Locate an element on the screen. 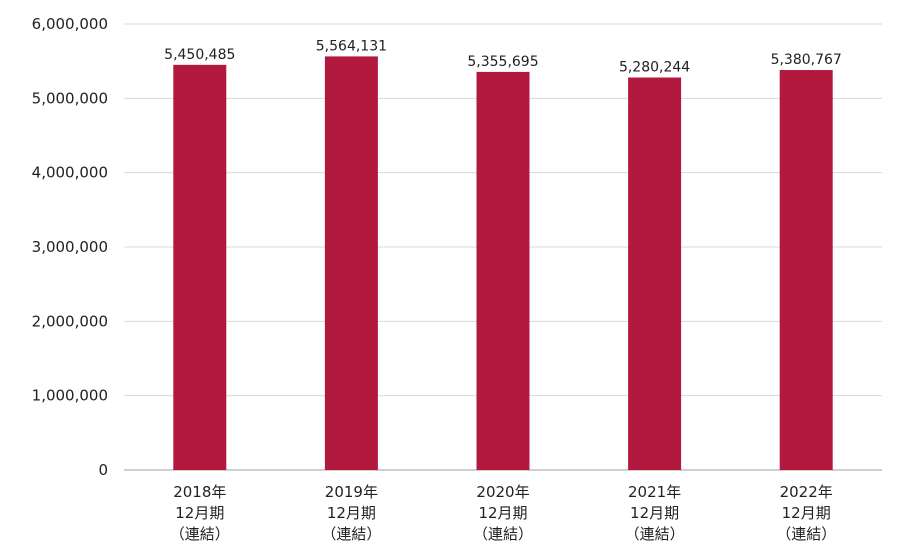  x-tick-label: 2022年 12月期 （連結） is located at coordinates (806, 513).